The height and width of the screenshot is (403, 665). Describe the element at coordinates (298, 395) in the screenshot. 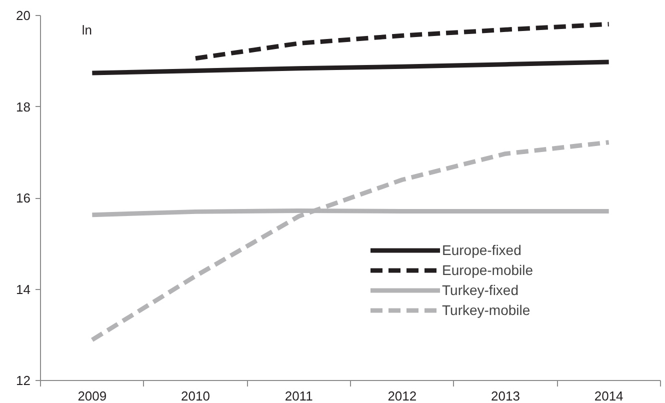

I see `x-tick-label: 2011` at that location.